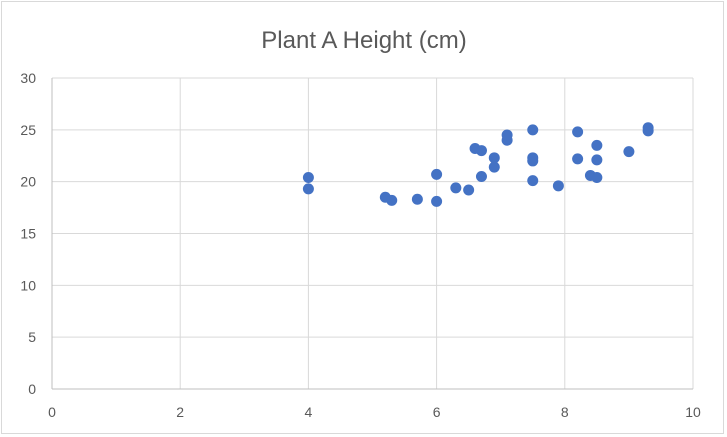 The height and width of the screenshot is (437, 727). I want to click on chart-title: Plant A Height (cm), so click(363, 40).